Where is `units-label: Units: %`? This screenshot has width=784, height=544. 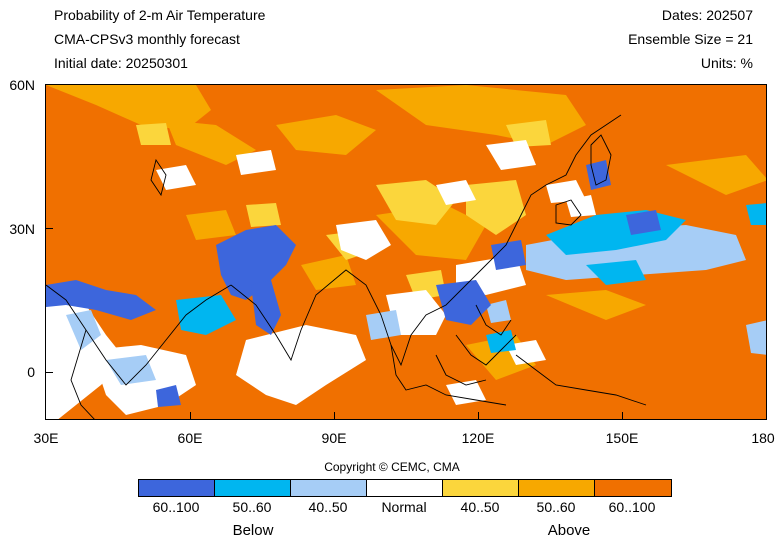
units-label: Units: % is located at coordinates (726, 63).